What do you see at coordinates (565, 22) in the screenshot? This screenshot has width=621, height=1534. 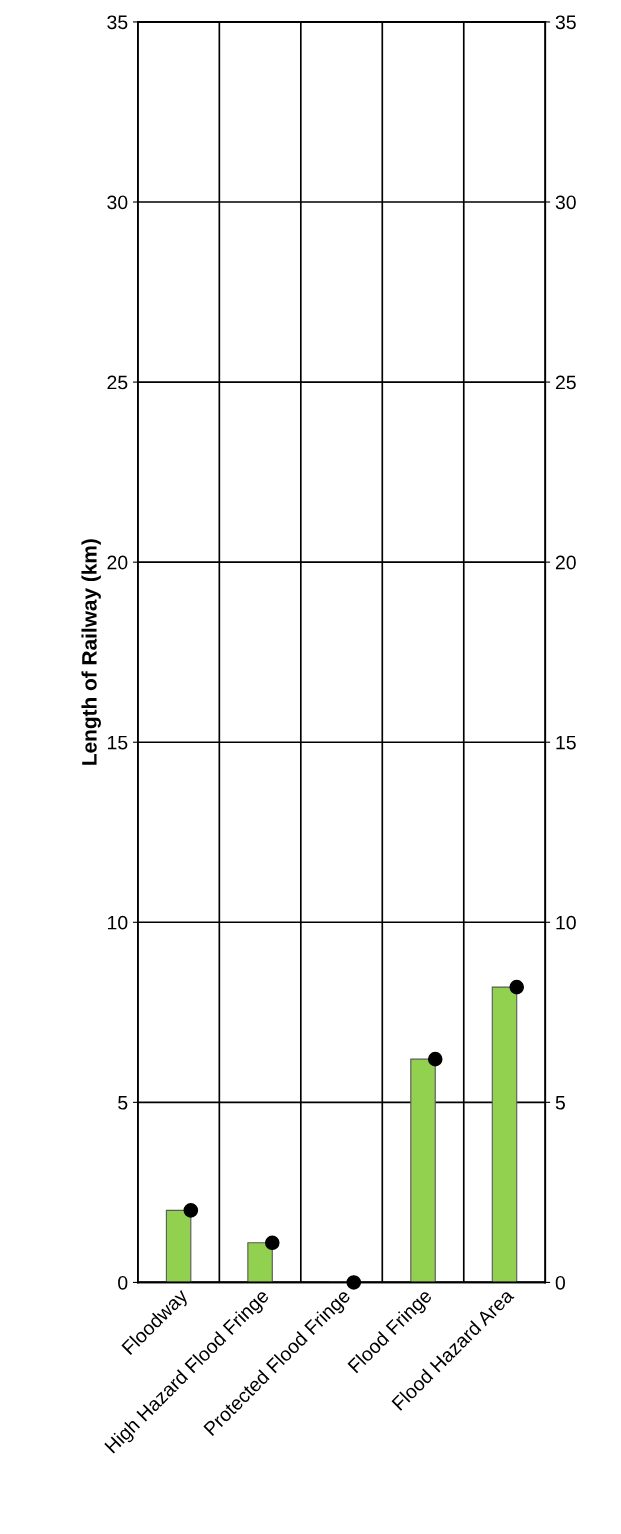 I see `y2-tick-label: 35` at bounding box center [565, 22].